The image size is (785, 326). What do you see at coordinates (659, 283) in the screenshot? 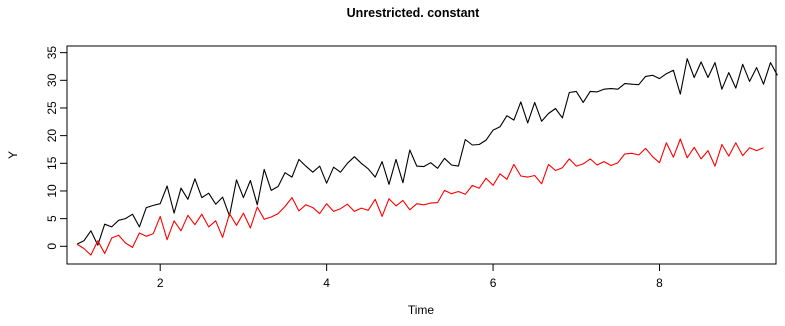
I see `x-tick-label: 8` at bounding box center [659, 283].